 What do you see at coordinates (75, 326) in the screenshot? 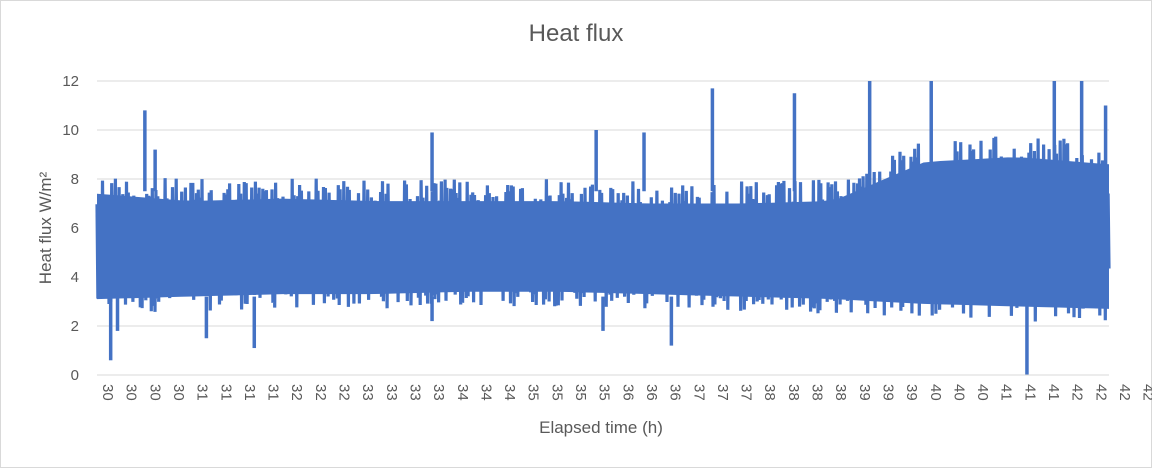
I see `y-tick-label: 2` at bounding box center [75, 326].